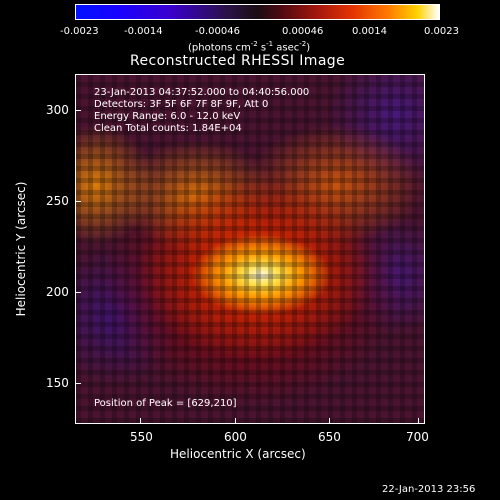 This screenshot has width=500, height=500. I want to click on info-detectors: Detectors: 3F 5F 6F 7F 8F 9F, Att 0, so click(181, 104).